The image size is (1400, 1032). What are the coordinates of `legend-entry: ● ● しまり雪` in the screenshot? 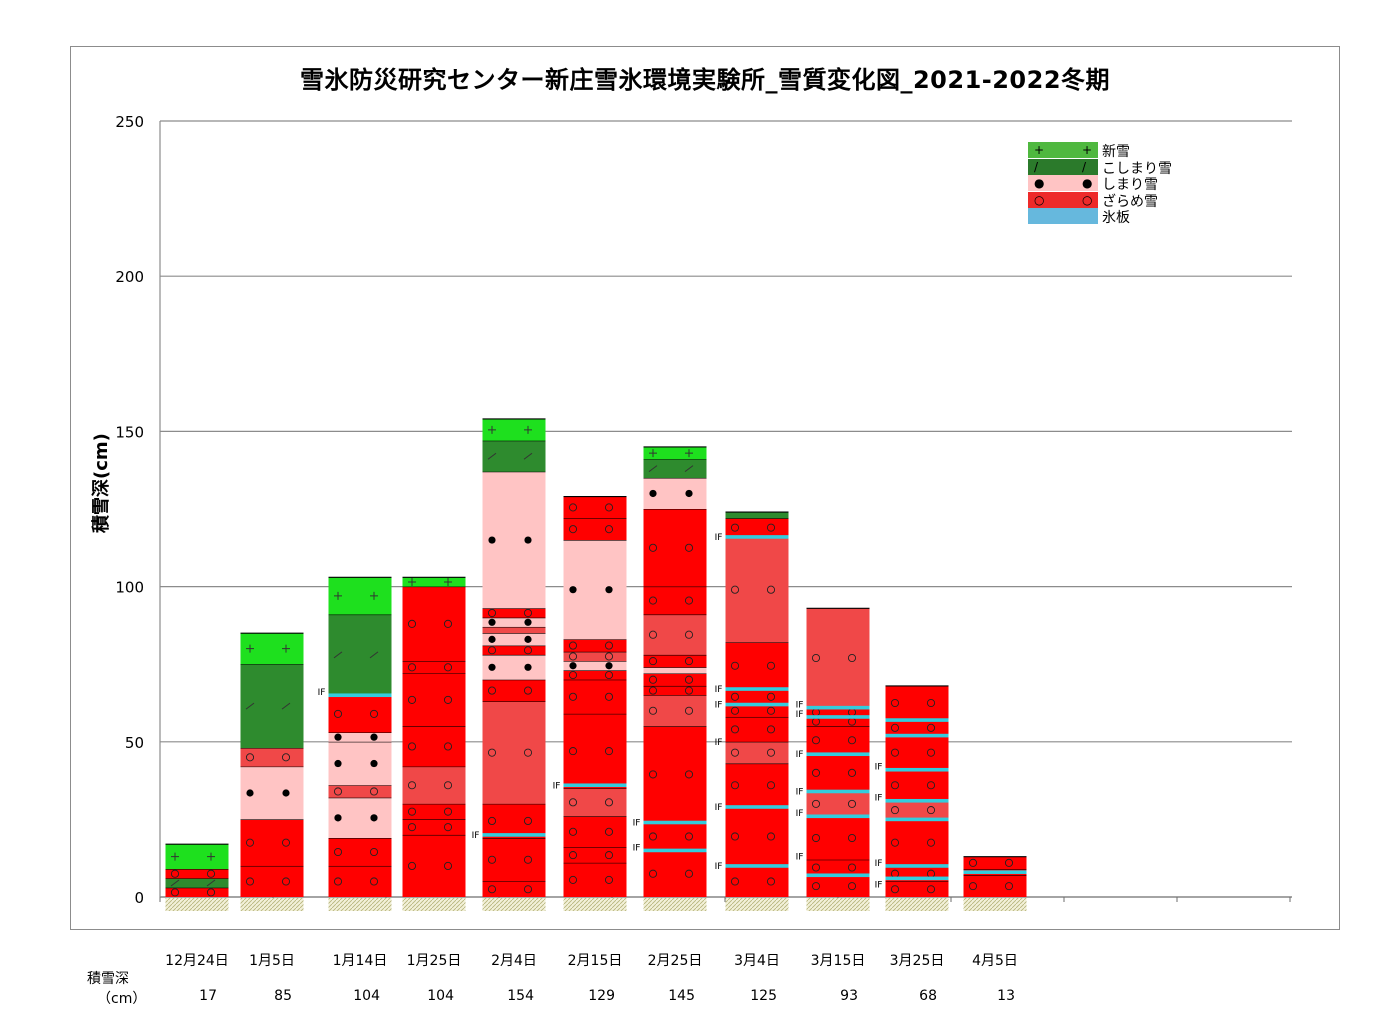 It's located at (1099, 184).